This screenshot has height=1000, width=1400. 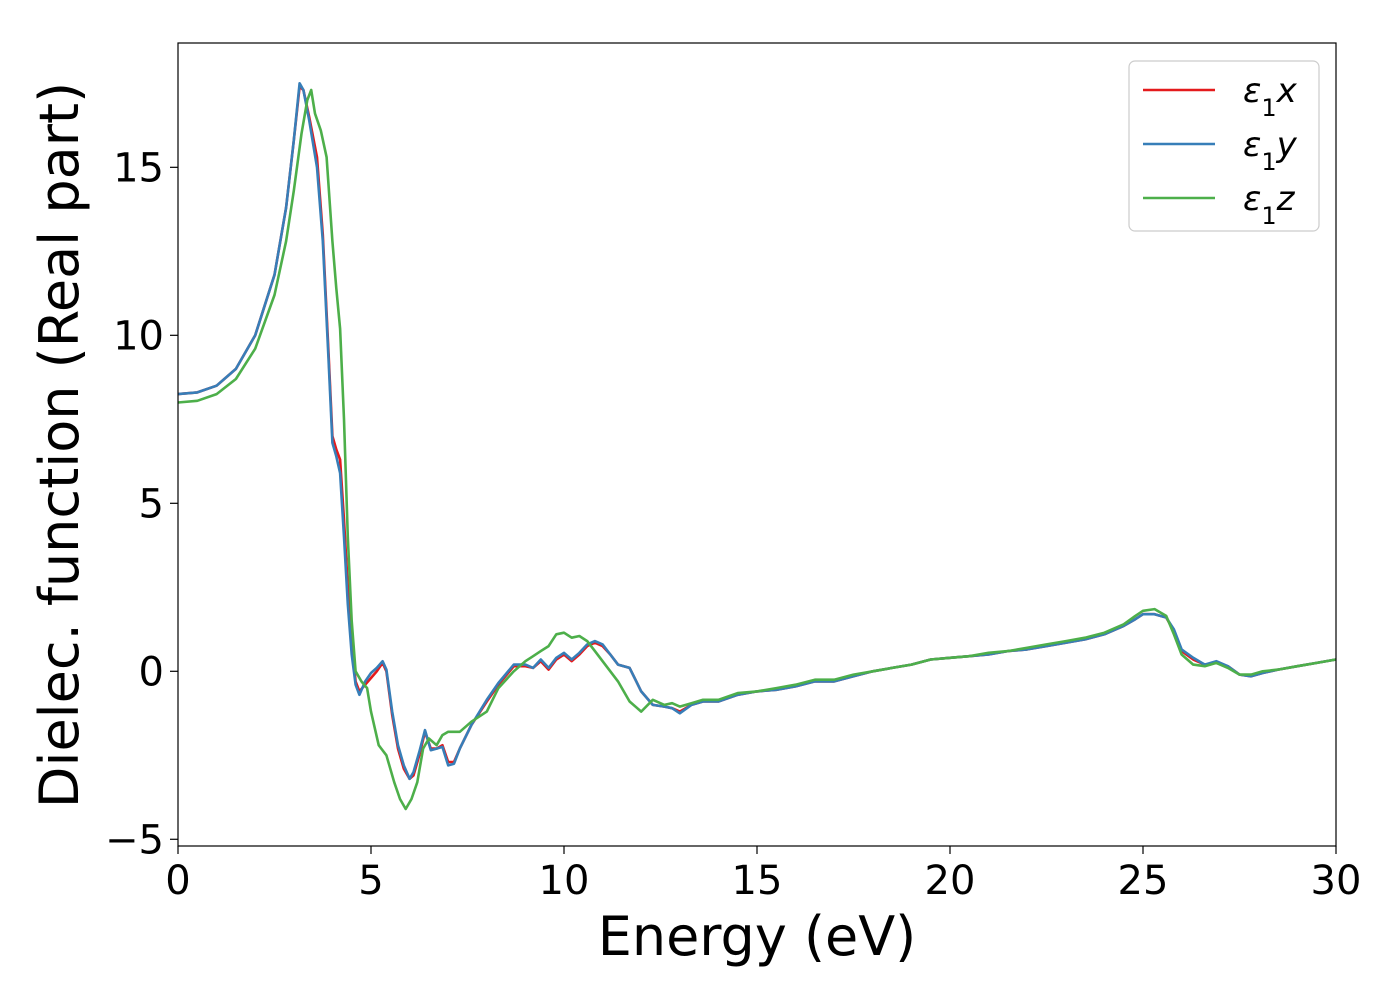 I want to click on y-tick-label: 0, so click(x=151, y=672).